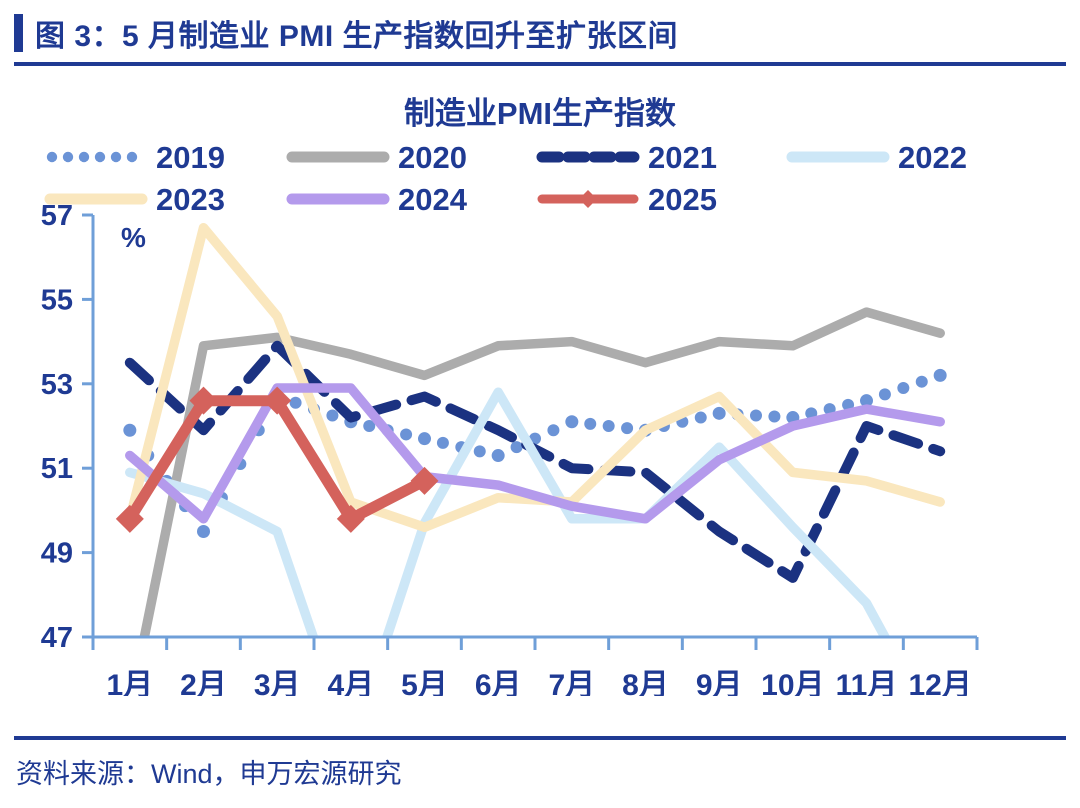 This screenshot has width=1080, height=808. What do you see at coordinates (424, 682) in the screenshot?
I see `x-axis-tick-label: 5月` at bounding box center [424, 682].